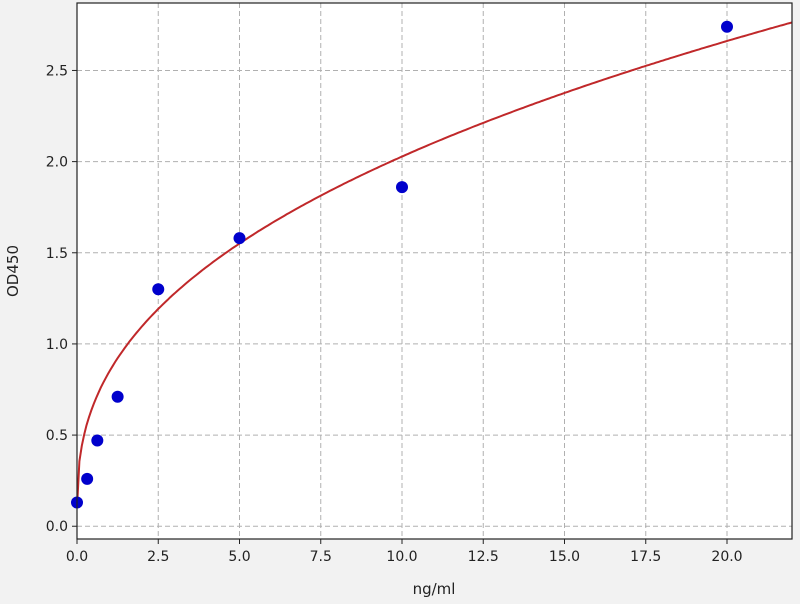 The width and height of the screenshot is (800, 604). Describe the element at coordinates (13, 271) in the screenshot. I see `y-axis-label: OD450` at that location.